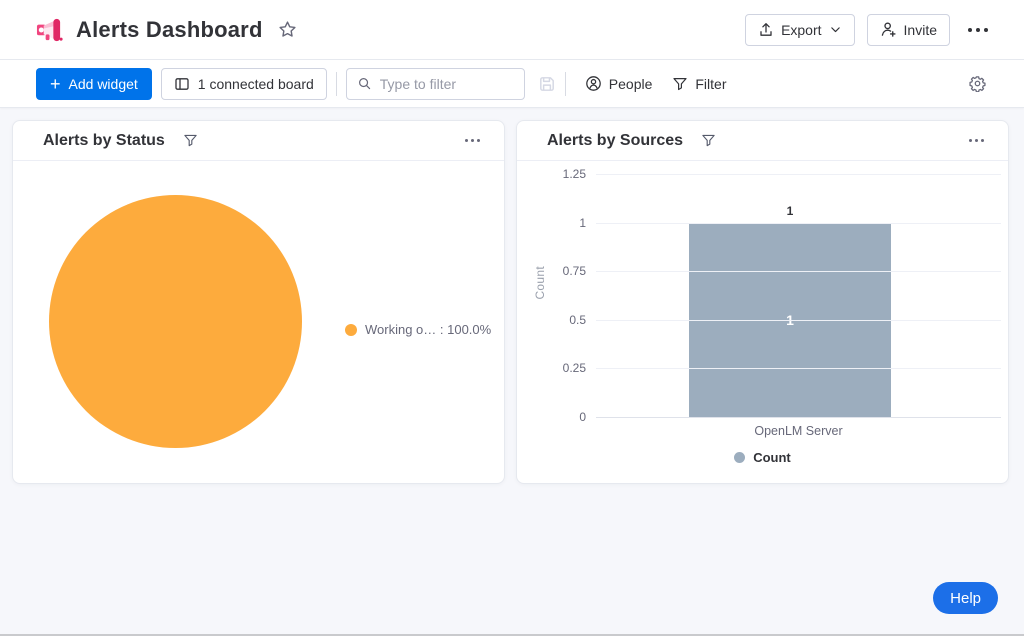 This screenshot has height=636, width=1024. I want to click on export-button: Export, so click(800, 29).